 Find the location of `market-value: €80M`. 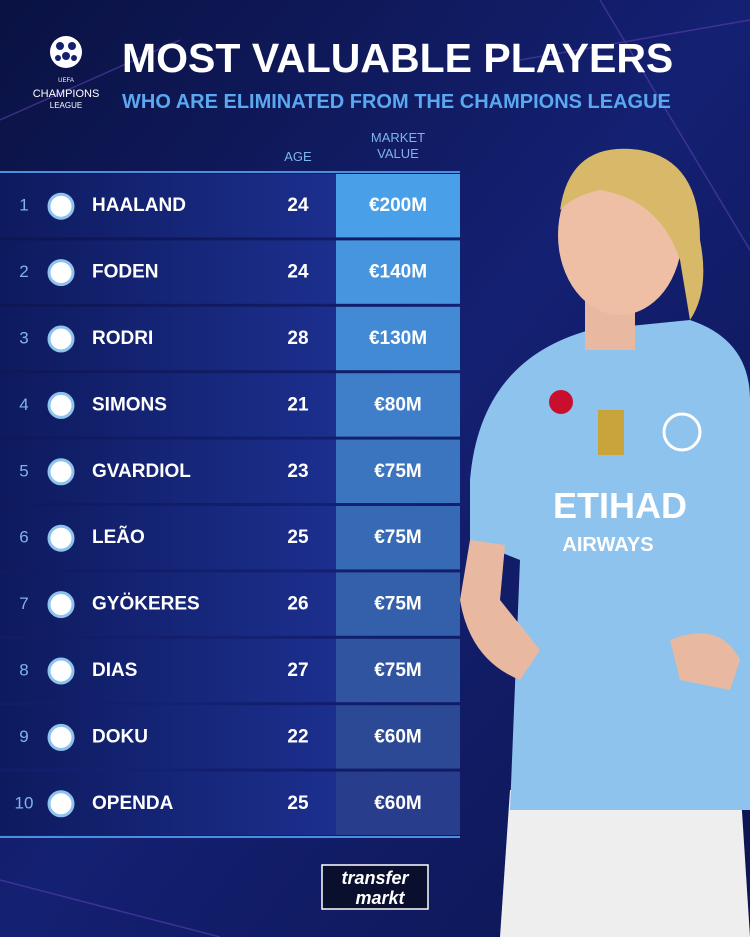

market-value: €80M is located at coordinates (398, 404).